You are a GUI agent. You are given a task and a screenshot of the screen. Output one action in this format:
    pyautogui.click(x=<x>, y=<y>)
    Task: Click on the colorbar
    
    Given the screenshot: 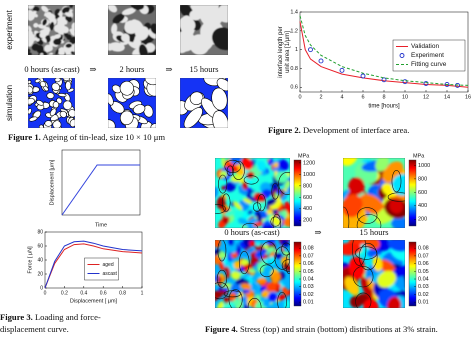 What is the action you would take?
    pyautogui.click(x=412, y=274)
    